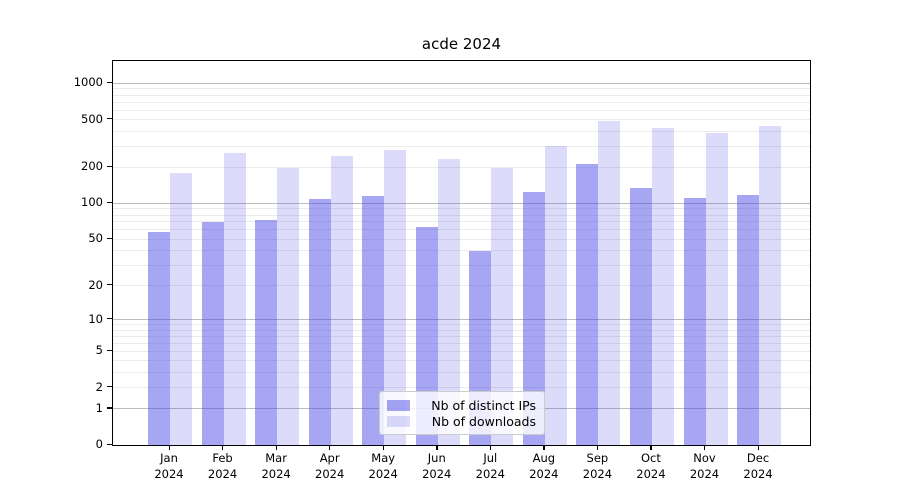  I want to click on x-tick-label: Apr 2024, so click(330, 466).